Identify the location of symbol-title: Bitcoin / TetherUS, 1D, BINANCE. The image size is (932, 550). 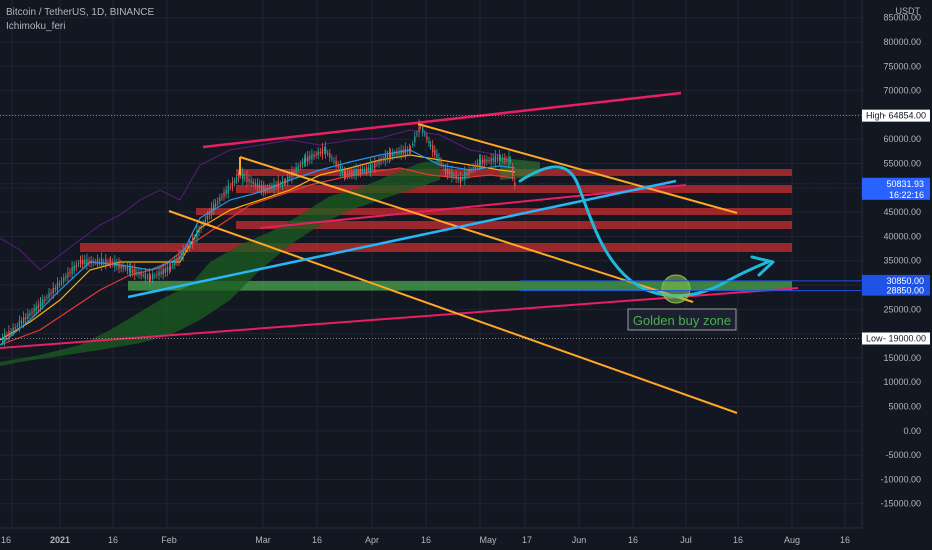
(80, 12).